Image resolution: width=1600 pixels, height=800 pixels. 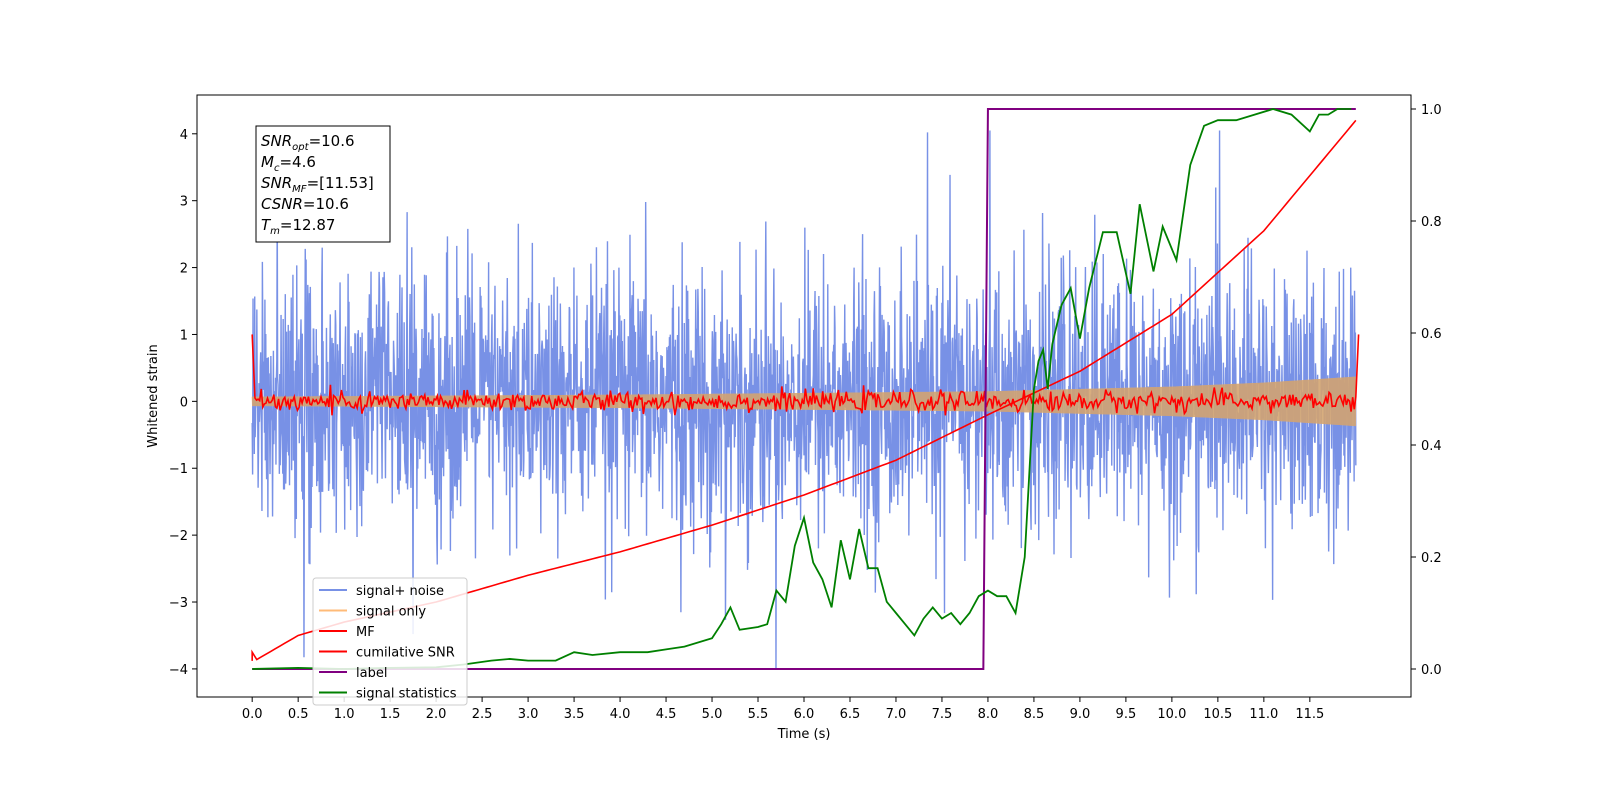 I want to click on y-tick-label: −1, so click(x=178, y=469).